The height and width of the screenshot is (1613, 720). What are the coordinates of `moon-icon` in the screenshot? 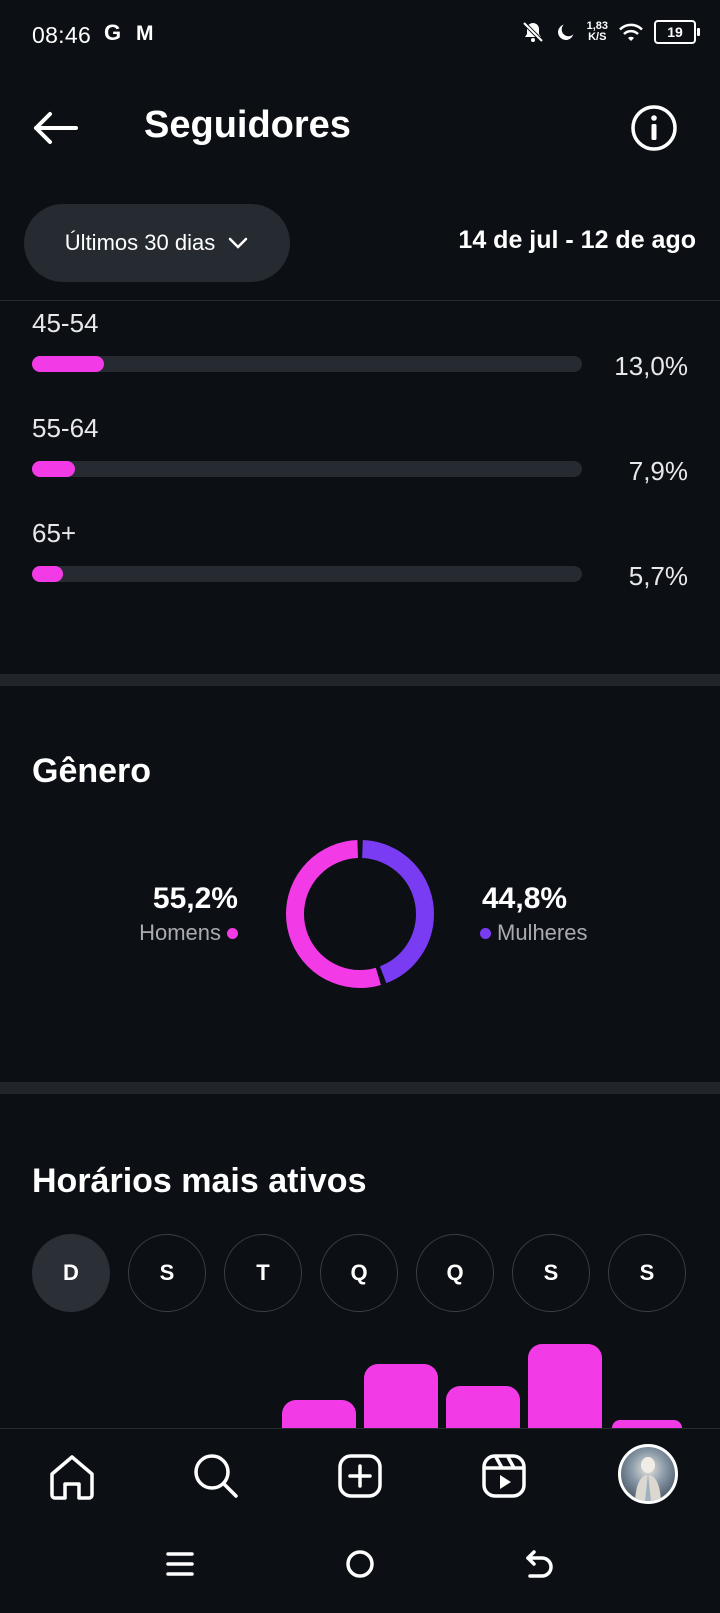 It's located at (565, 32).